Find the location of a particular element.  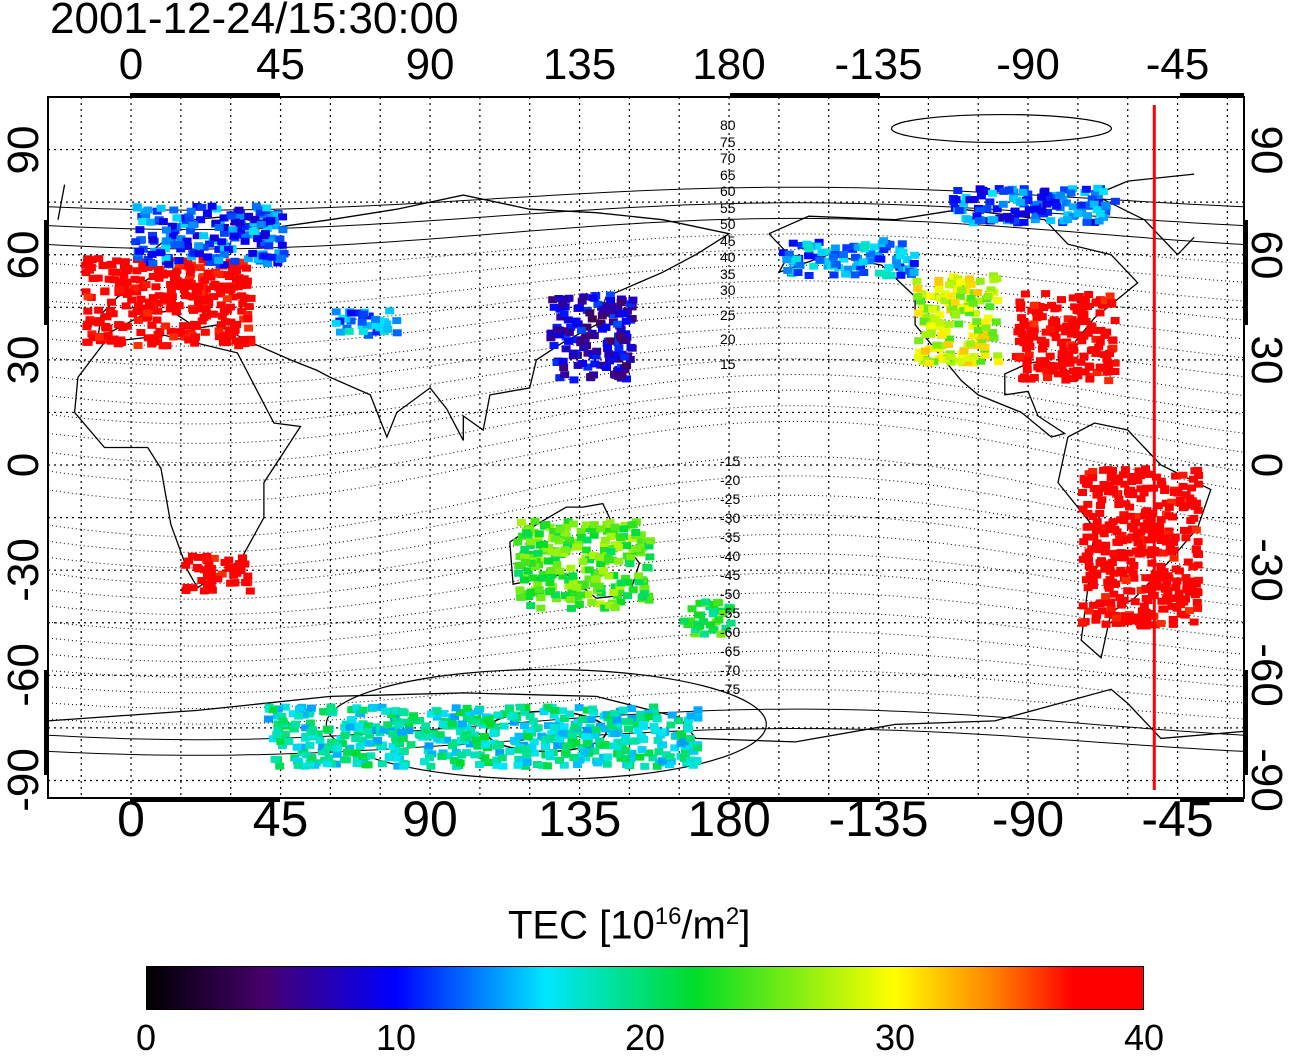

mag-pole-contour is located at coordinates (546, 724).